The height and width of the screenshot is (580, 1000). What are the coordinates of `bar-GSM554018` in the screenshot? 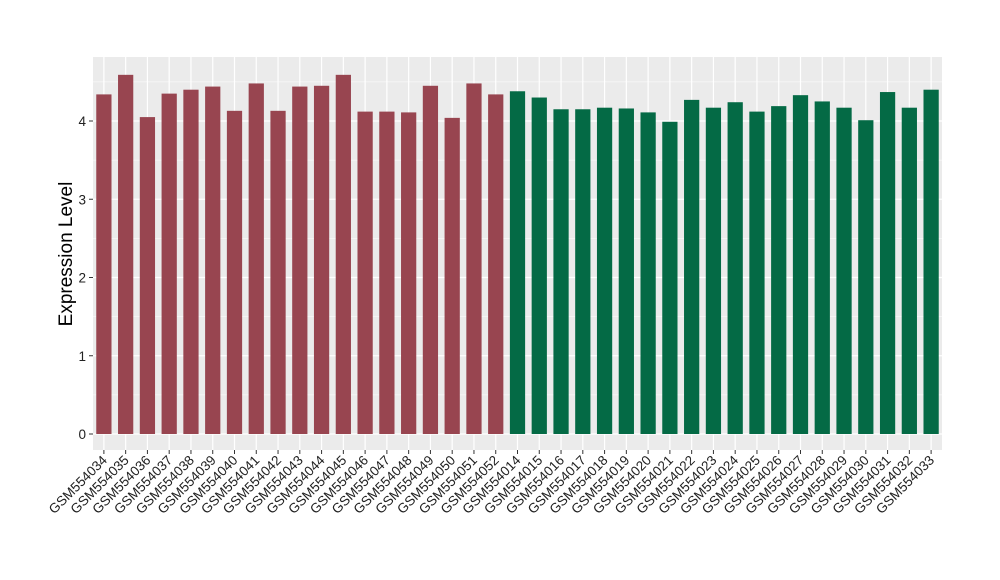 It's located at (604, 270).